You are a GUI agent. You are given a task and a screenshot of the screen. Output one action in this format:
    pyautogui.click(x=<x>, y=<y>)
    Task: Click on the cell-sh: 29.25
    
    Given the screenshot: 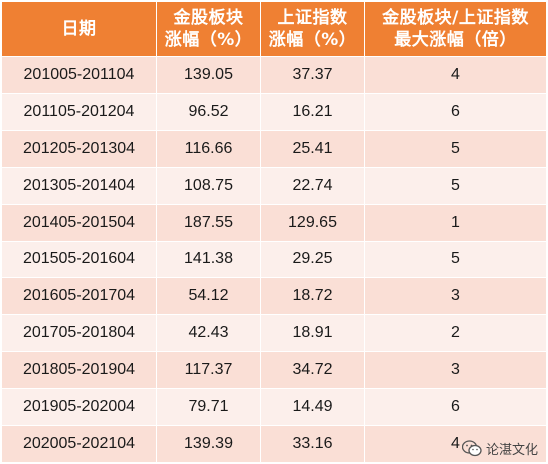 What is the action you would take?
    pyautogui.click(x=312, y=259)
    